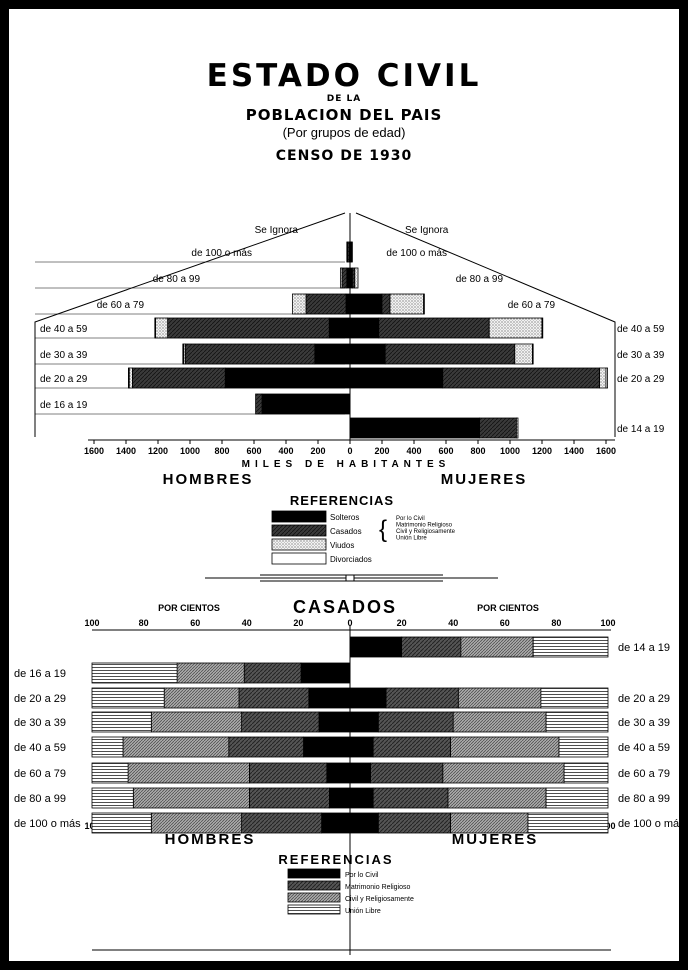 The height and width of the screenshot is (970, 688). What do you see at coordinates (342, 500) in the screenshot?
I see `pyramid-legend-title: REFERENCIAS` at bounding box center [342, 500].